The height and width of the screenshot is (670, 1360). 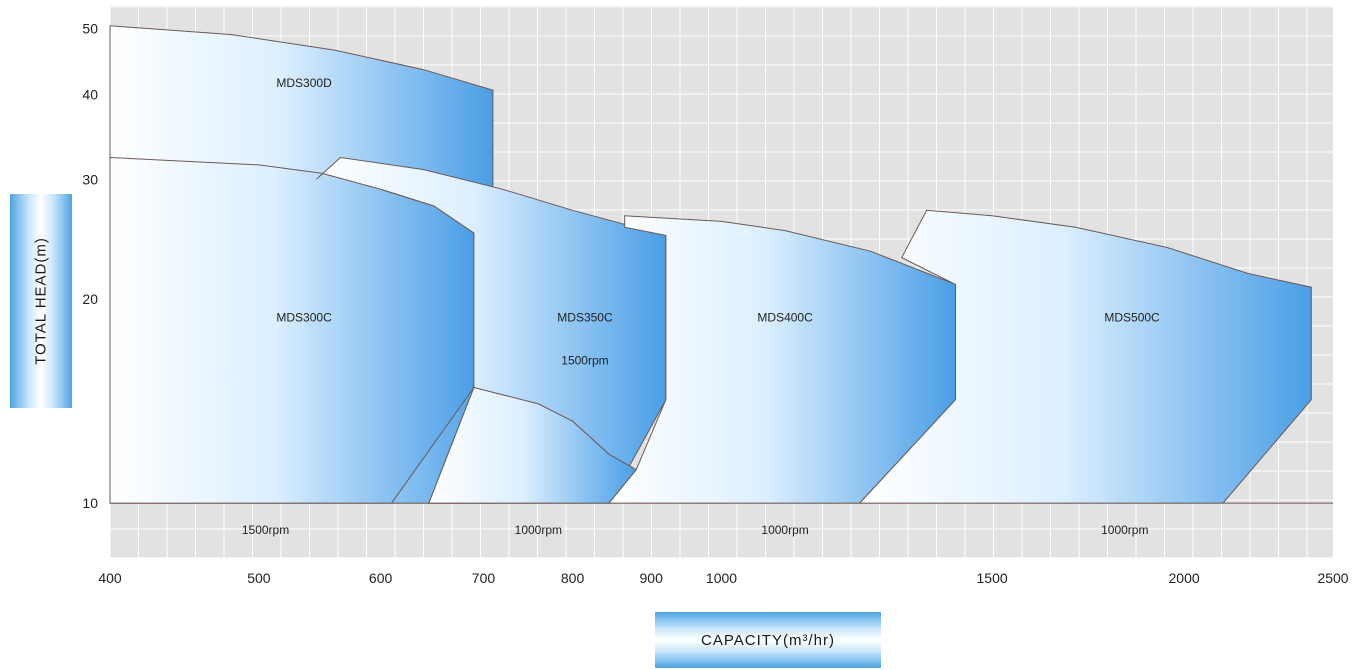 I want to click on x-axis-label-box: CAPACITY(m³/hr), so click(x=768, y=640).